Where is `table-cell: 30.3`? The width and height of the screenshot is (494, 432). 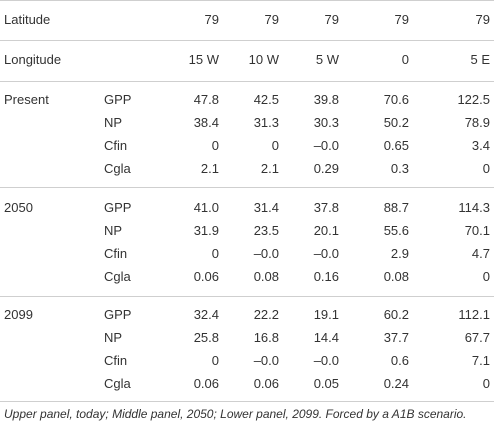
table-cell: 30.3 is located at coordinates (326, 122).